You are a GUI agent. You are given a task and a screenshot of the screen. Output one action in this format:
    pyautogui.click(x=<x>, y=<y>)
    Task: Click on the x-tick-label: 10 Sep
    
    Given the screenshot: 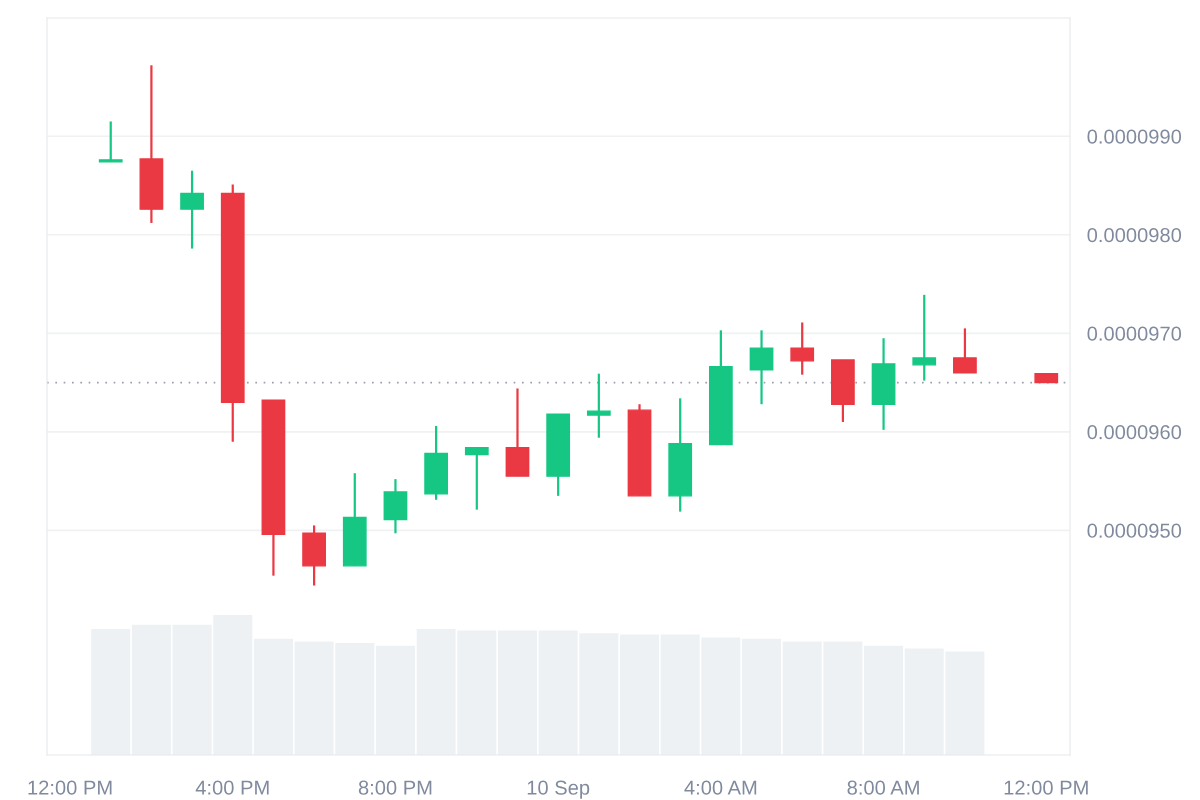 What is the action you would take?
    pyautogui.click(x=558, y=789)
    